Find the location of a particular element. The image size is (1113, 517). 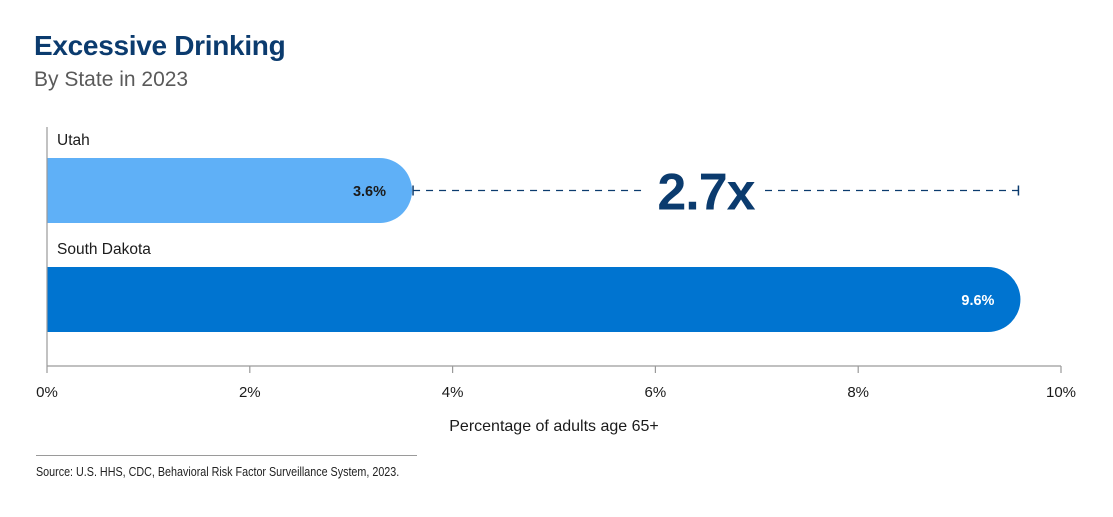

bar-south-dakota is located at coordinates (534, 299).